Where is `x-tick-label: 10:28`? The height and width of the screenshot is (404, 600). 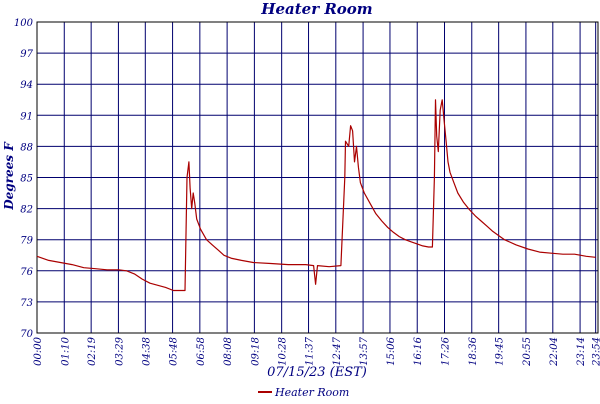
x-tick-label: 10:28 is located at coordinates (283, 351).